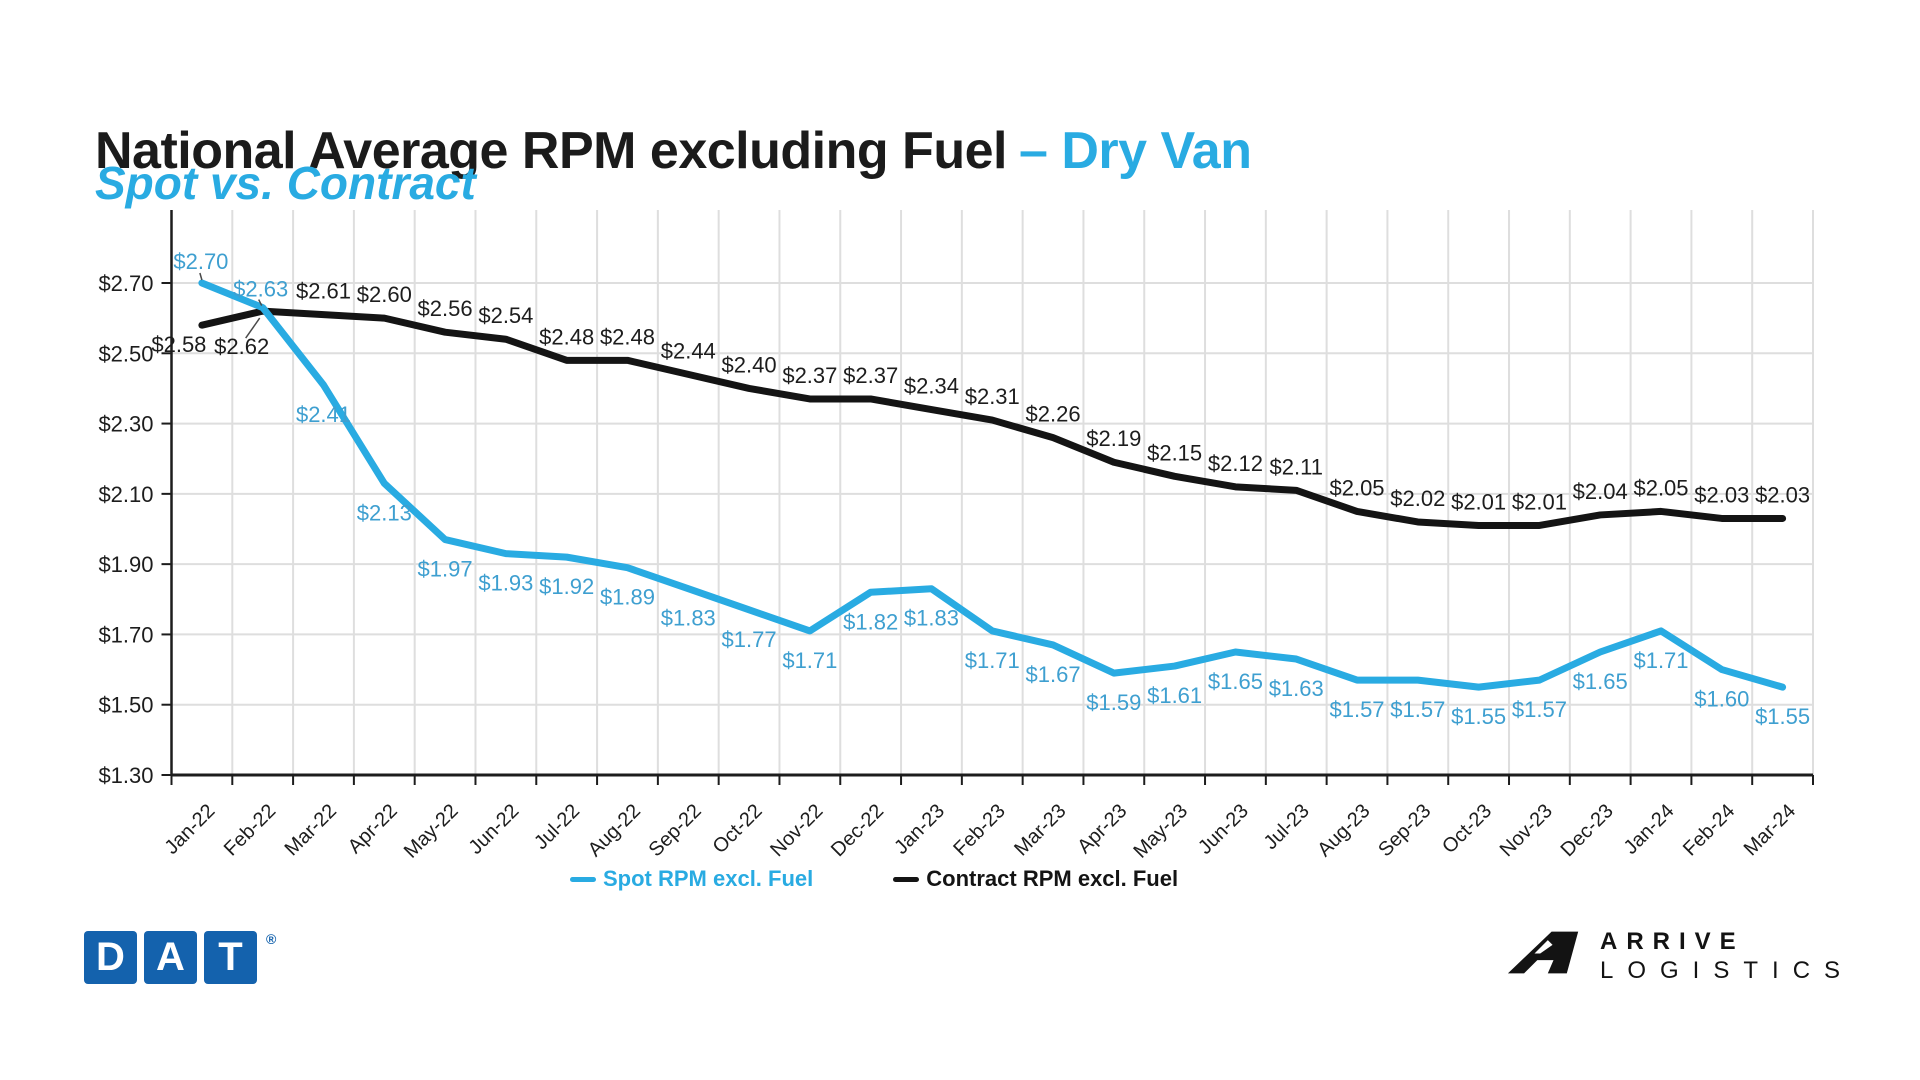 The image size is (1920, 1080). I want to click on contract-value-label: $2.02, so click(1417, 498).